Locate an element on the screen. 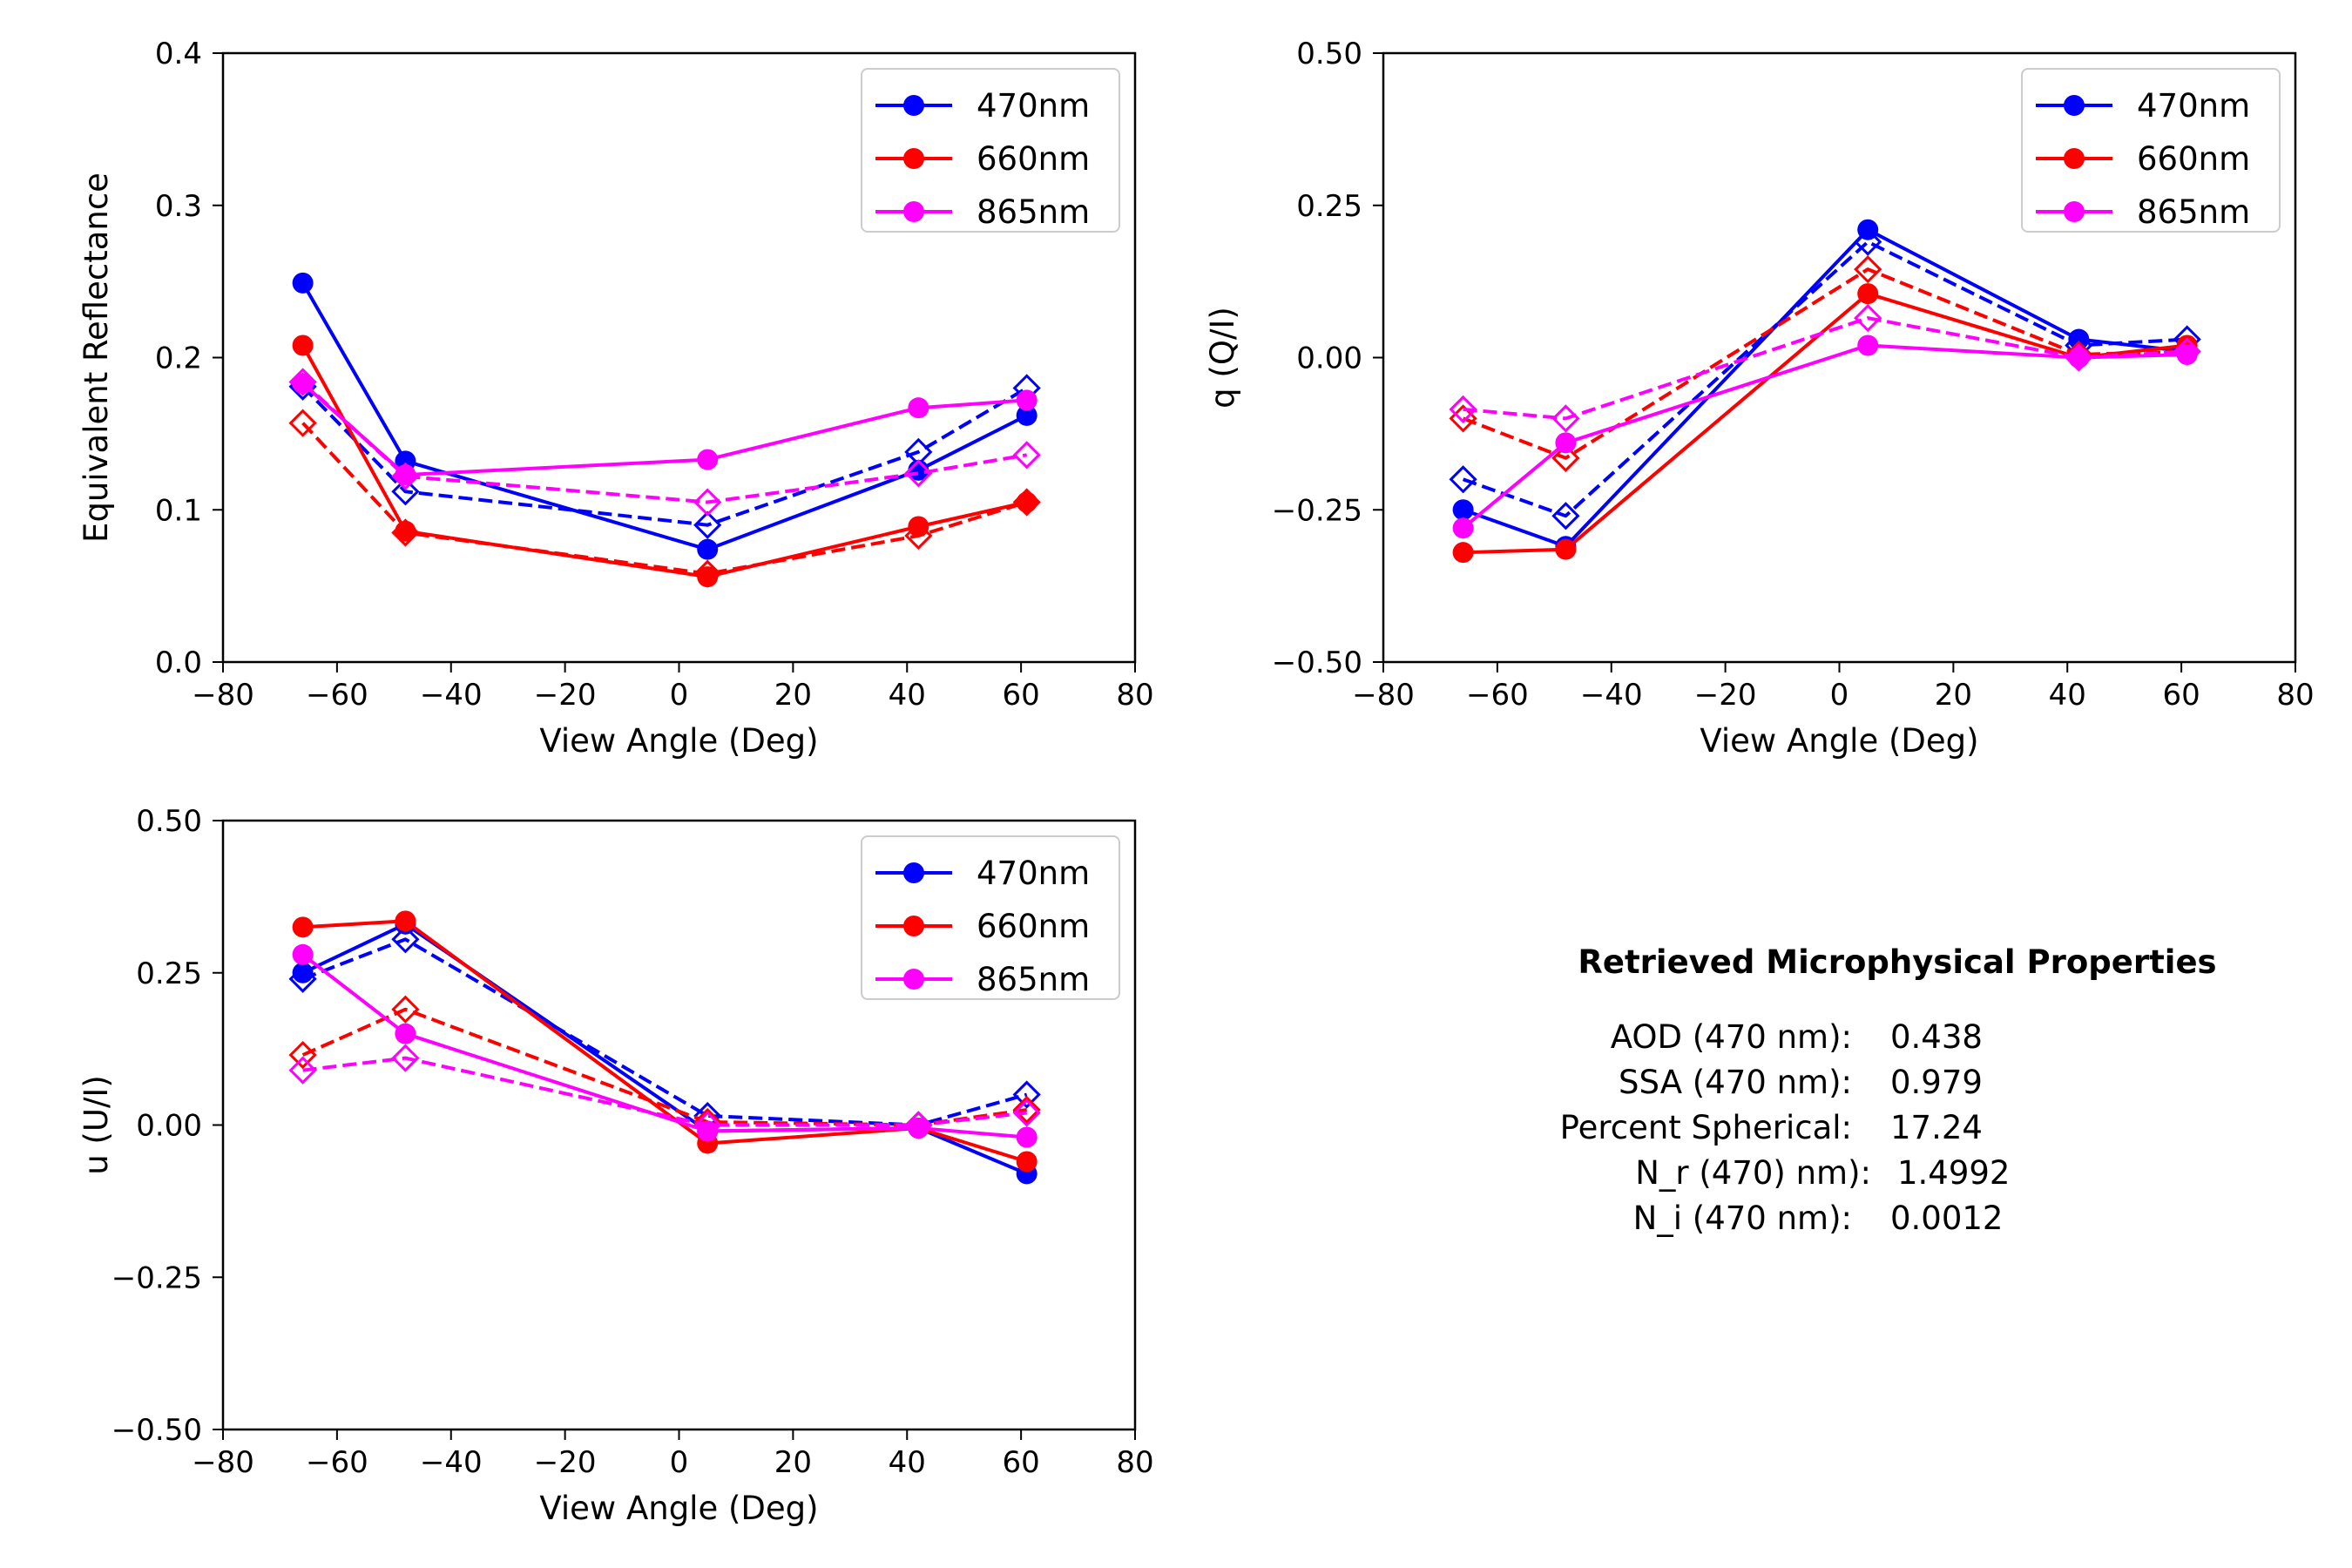 Image resolution: width=2352 pixels, height=1568 pixels. q-legend-box is located at coordinates (2151, 150).